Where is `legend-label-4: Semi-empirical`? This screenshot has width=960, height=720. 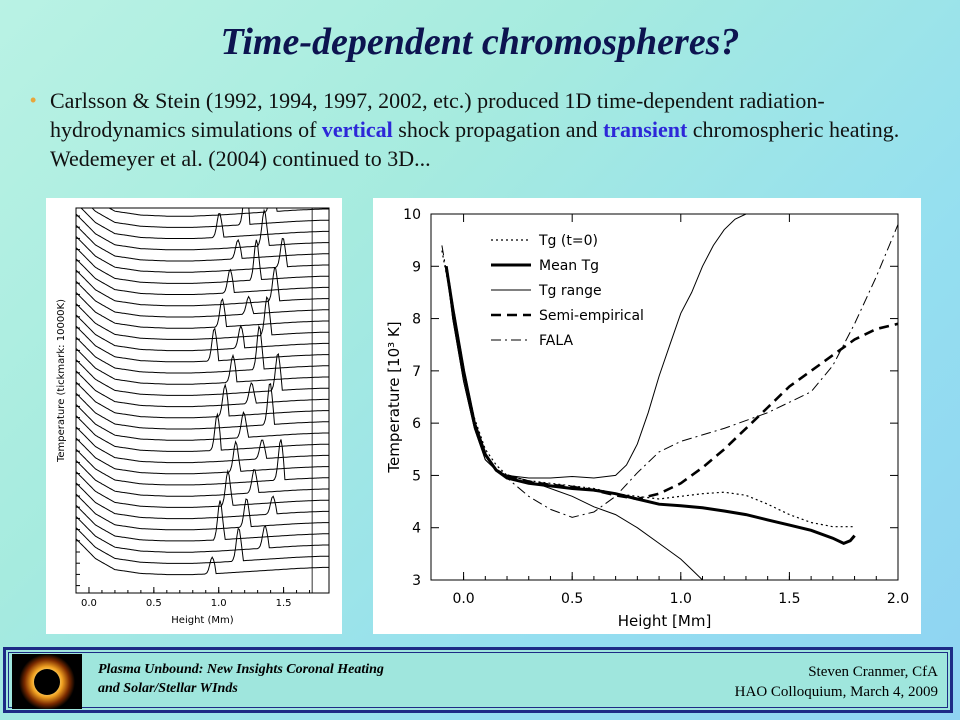
legend-label-4: Semi-empirical is located at coordinates (591, 316).